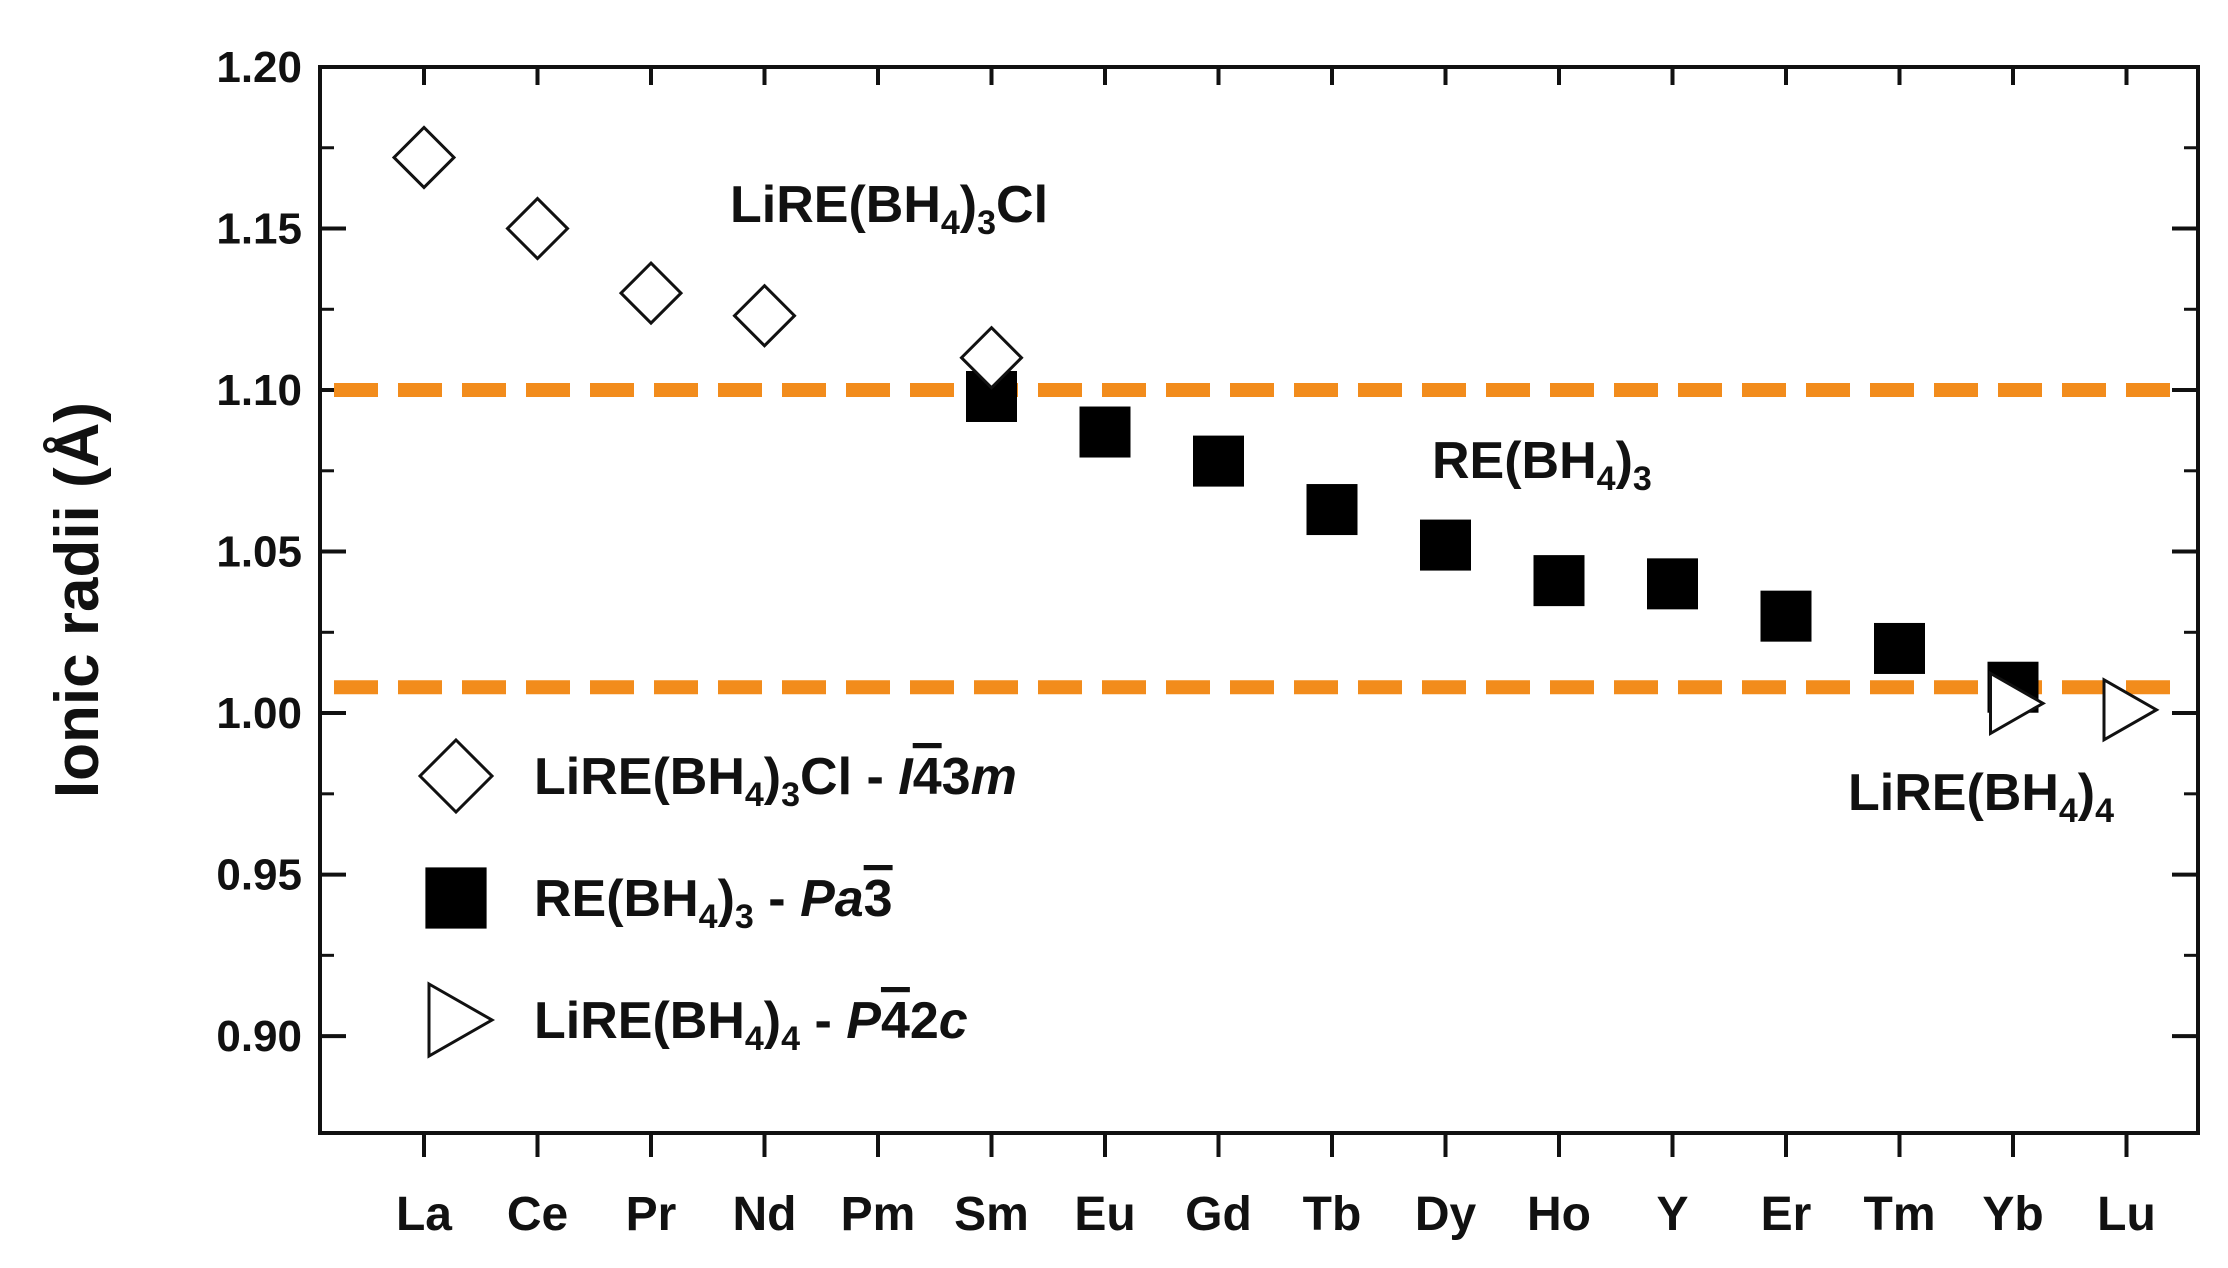 The width and height of the screenshot is (2228, 1268). What do you see at coordinates (259, 875) in the screenshot?
I see `y-tick-label: 0.95` at bounding box center [259, 875].